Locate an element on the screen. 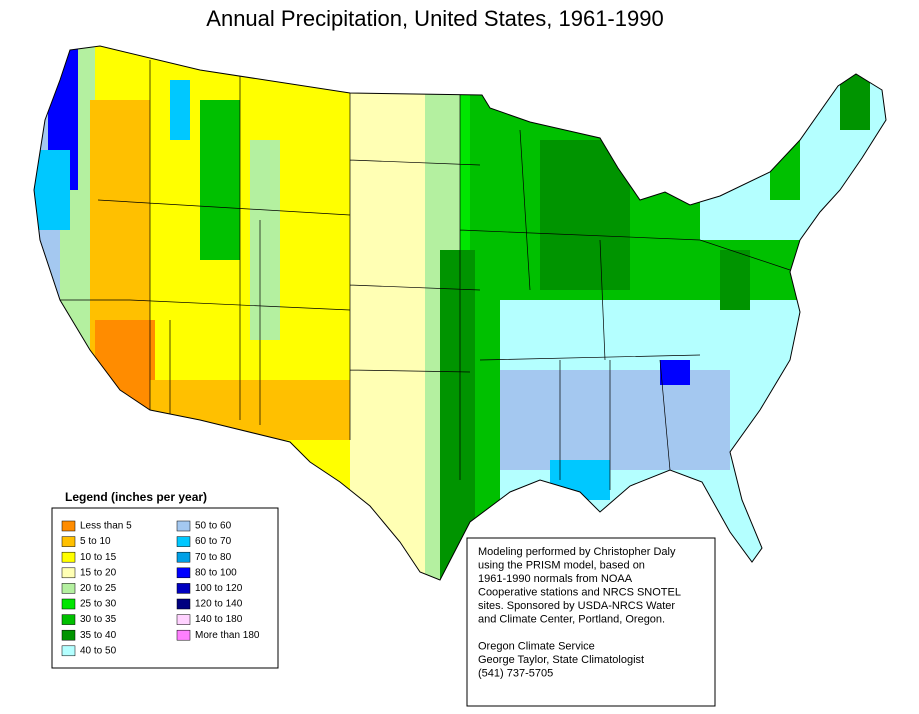  note-line: (541) 737-5705 is located at coordinates (515, 673).